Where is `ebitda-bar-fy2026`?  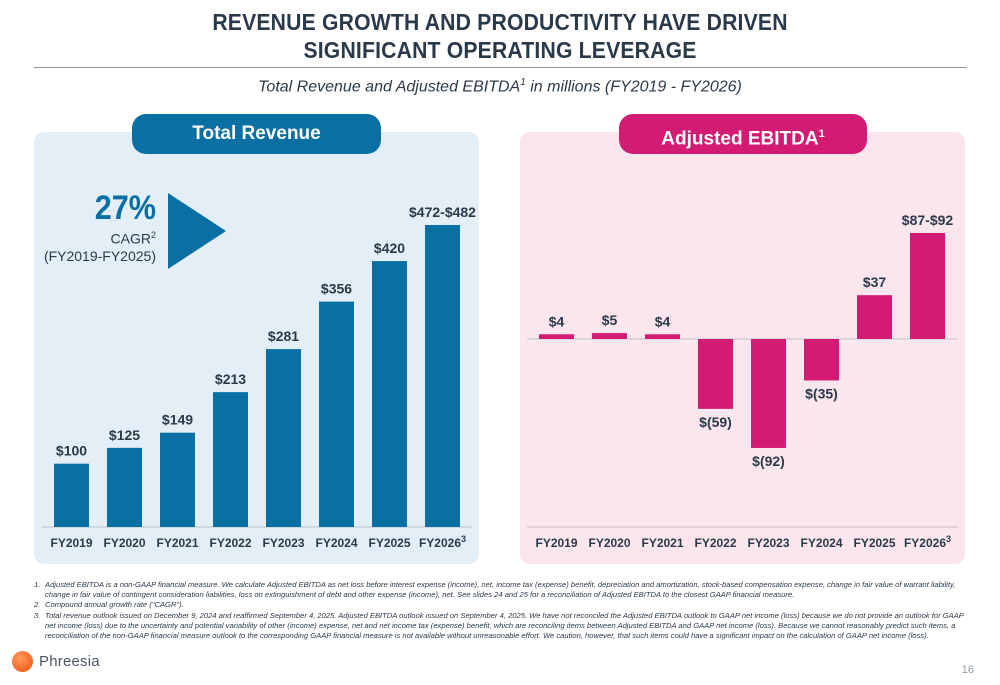
ebitda-bar-fy2026 is located at coordinates (927, 286).